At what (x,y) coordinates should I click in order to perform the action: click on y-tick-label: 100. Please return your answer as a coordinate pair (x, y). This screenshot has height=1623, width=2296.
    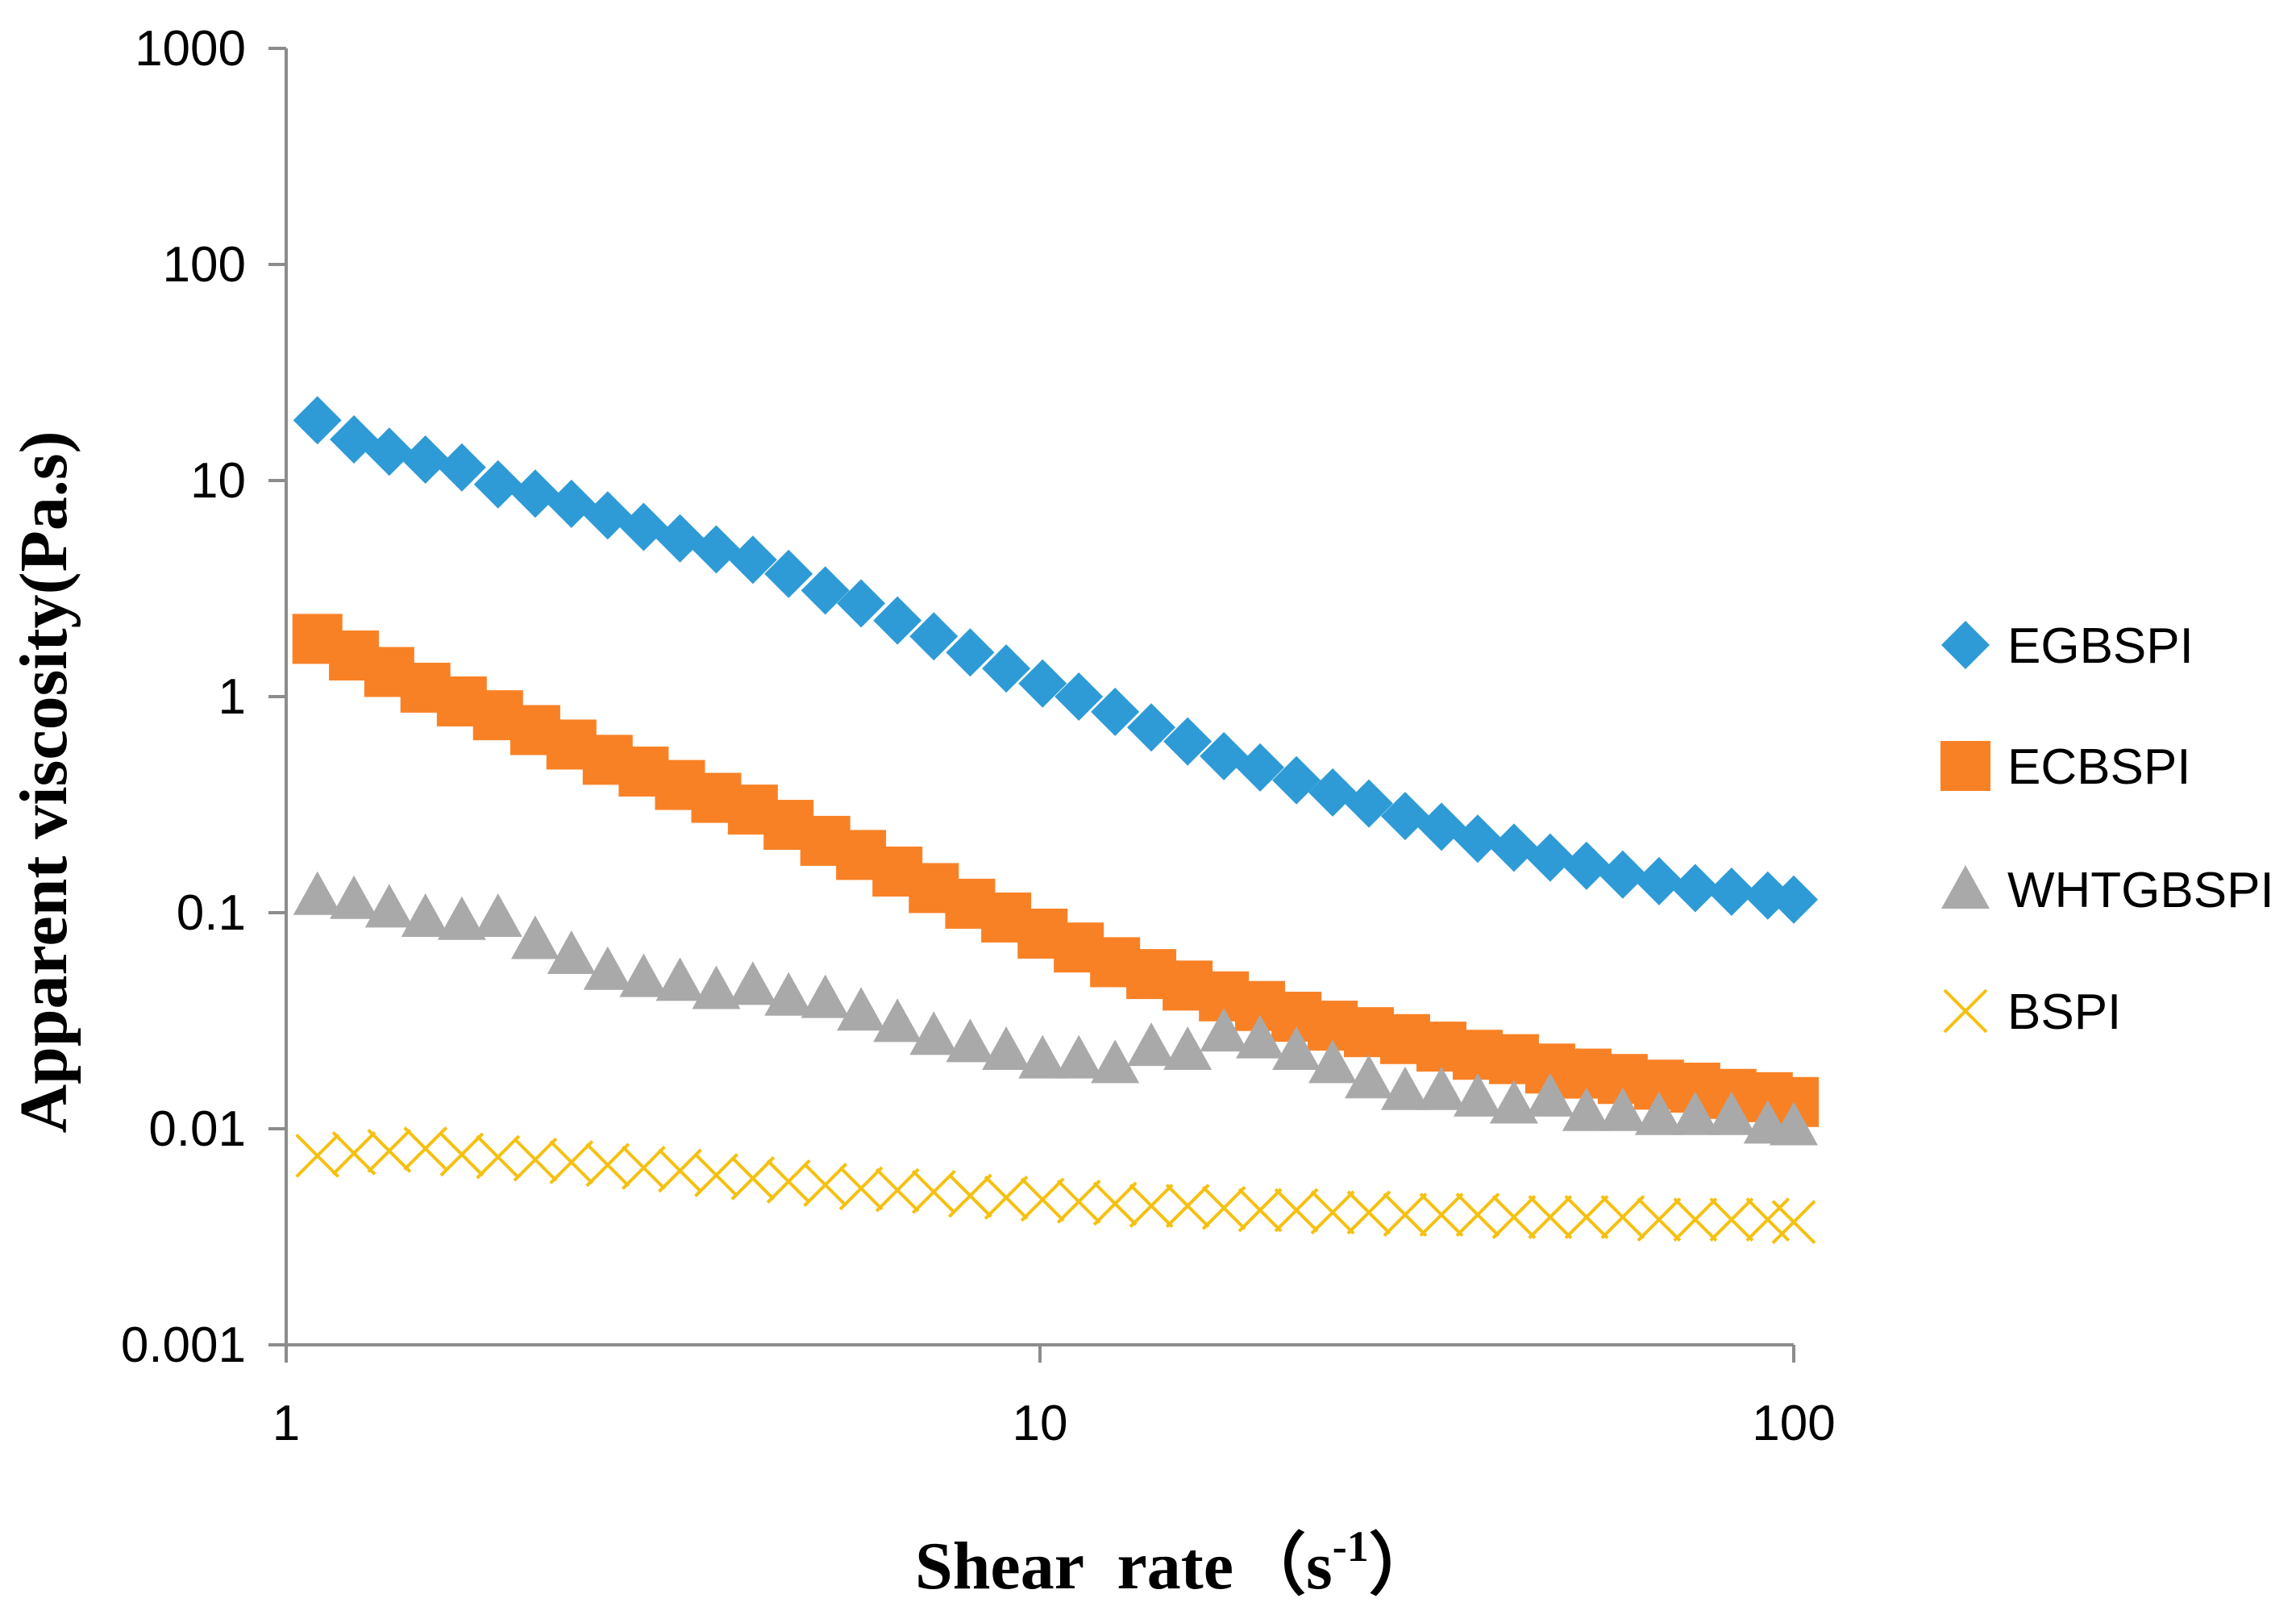
    Looking at the image, I should click on (204, 265).